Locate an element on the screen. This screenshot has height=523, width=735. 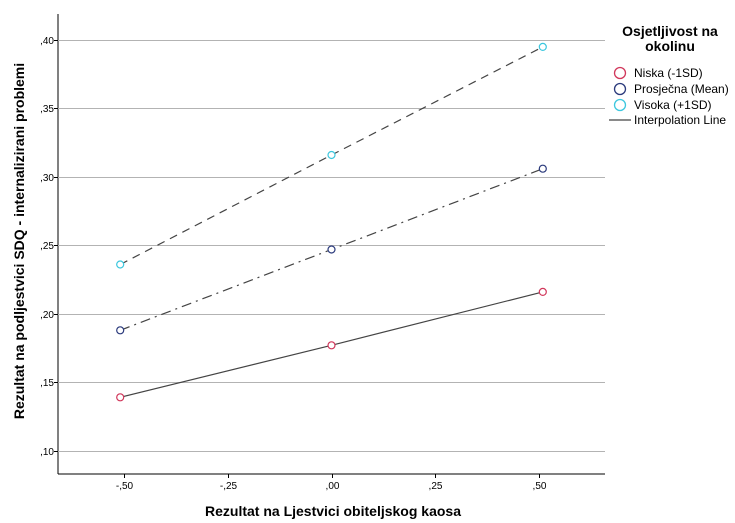
y-tick-label: ,40 is located at coordinates (47, 41).